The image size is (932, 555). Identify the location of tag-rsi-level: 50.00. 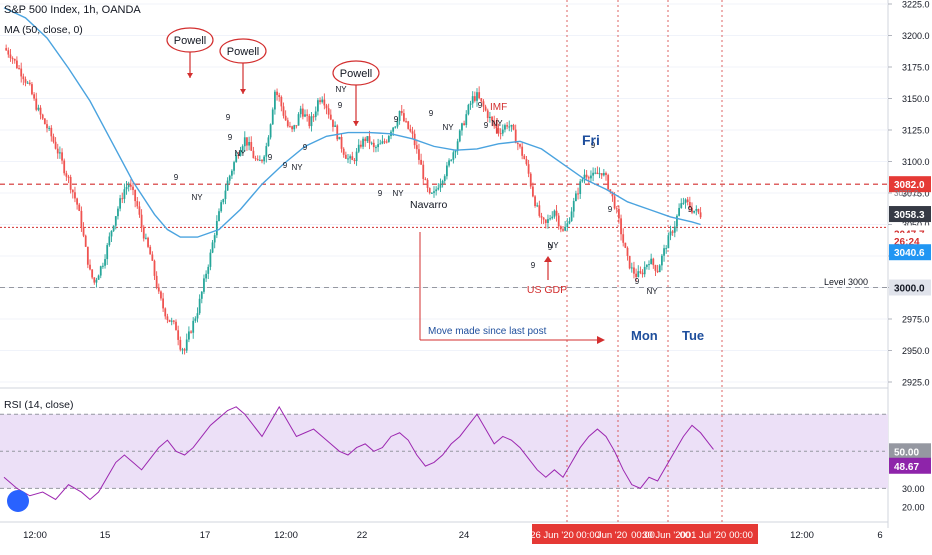
(906, 452).